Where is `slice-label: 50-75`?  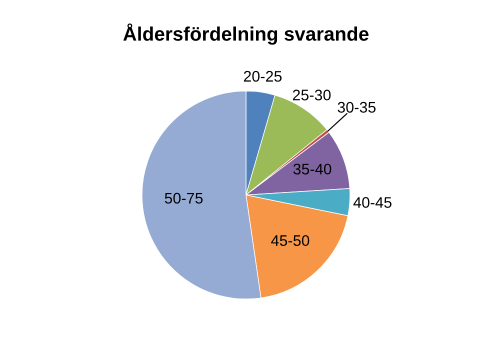 slice-label: 50-75 is located at coordinates (183, 198).